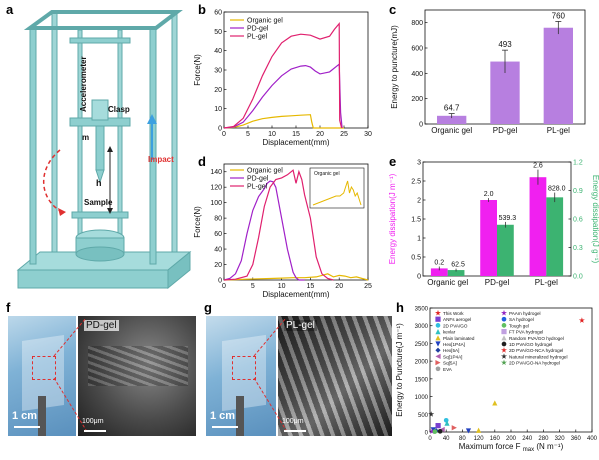 This screenshot has height=460, width=599. I want to click on y-tick-label: 400, so click(417, 74).